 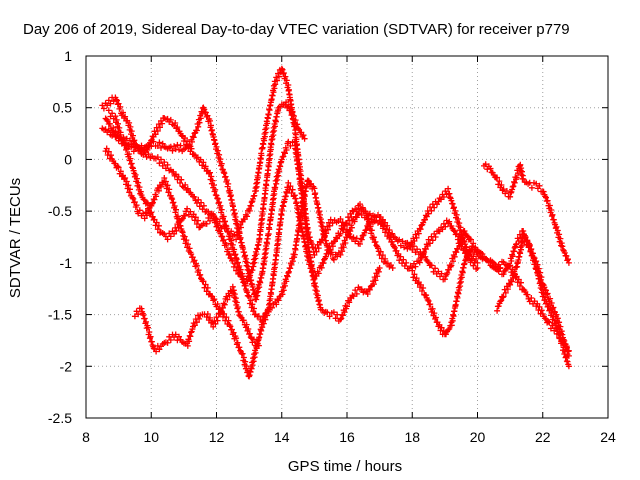 I want to click on x-tick-label: 12, so click(x=217, y=437).